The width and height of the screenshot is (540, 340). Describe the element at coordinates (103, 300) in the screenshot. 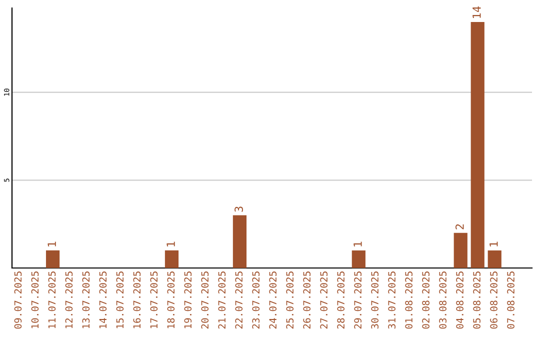

I see `x-tick-label: 14.07.2025` at that location.